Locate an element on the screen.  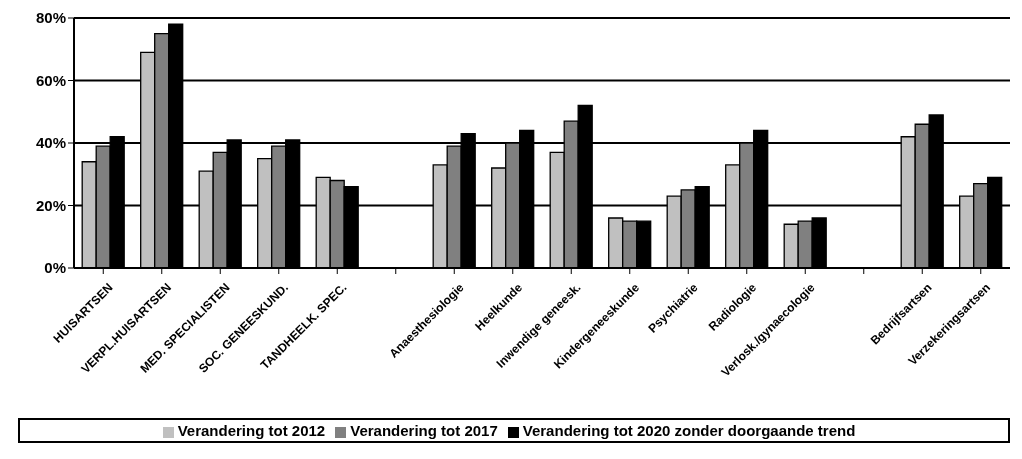
y-tick-label: 40% is located at coordinates (50, 143).